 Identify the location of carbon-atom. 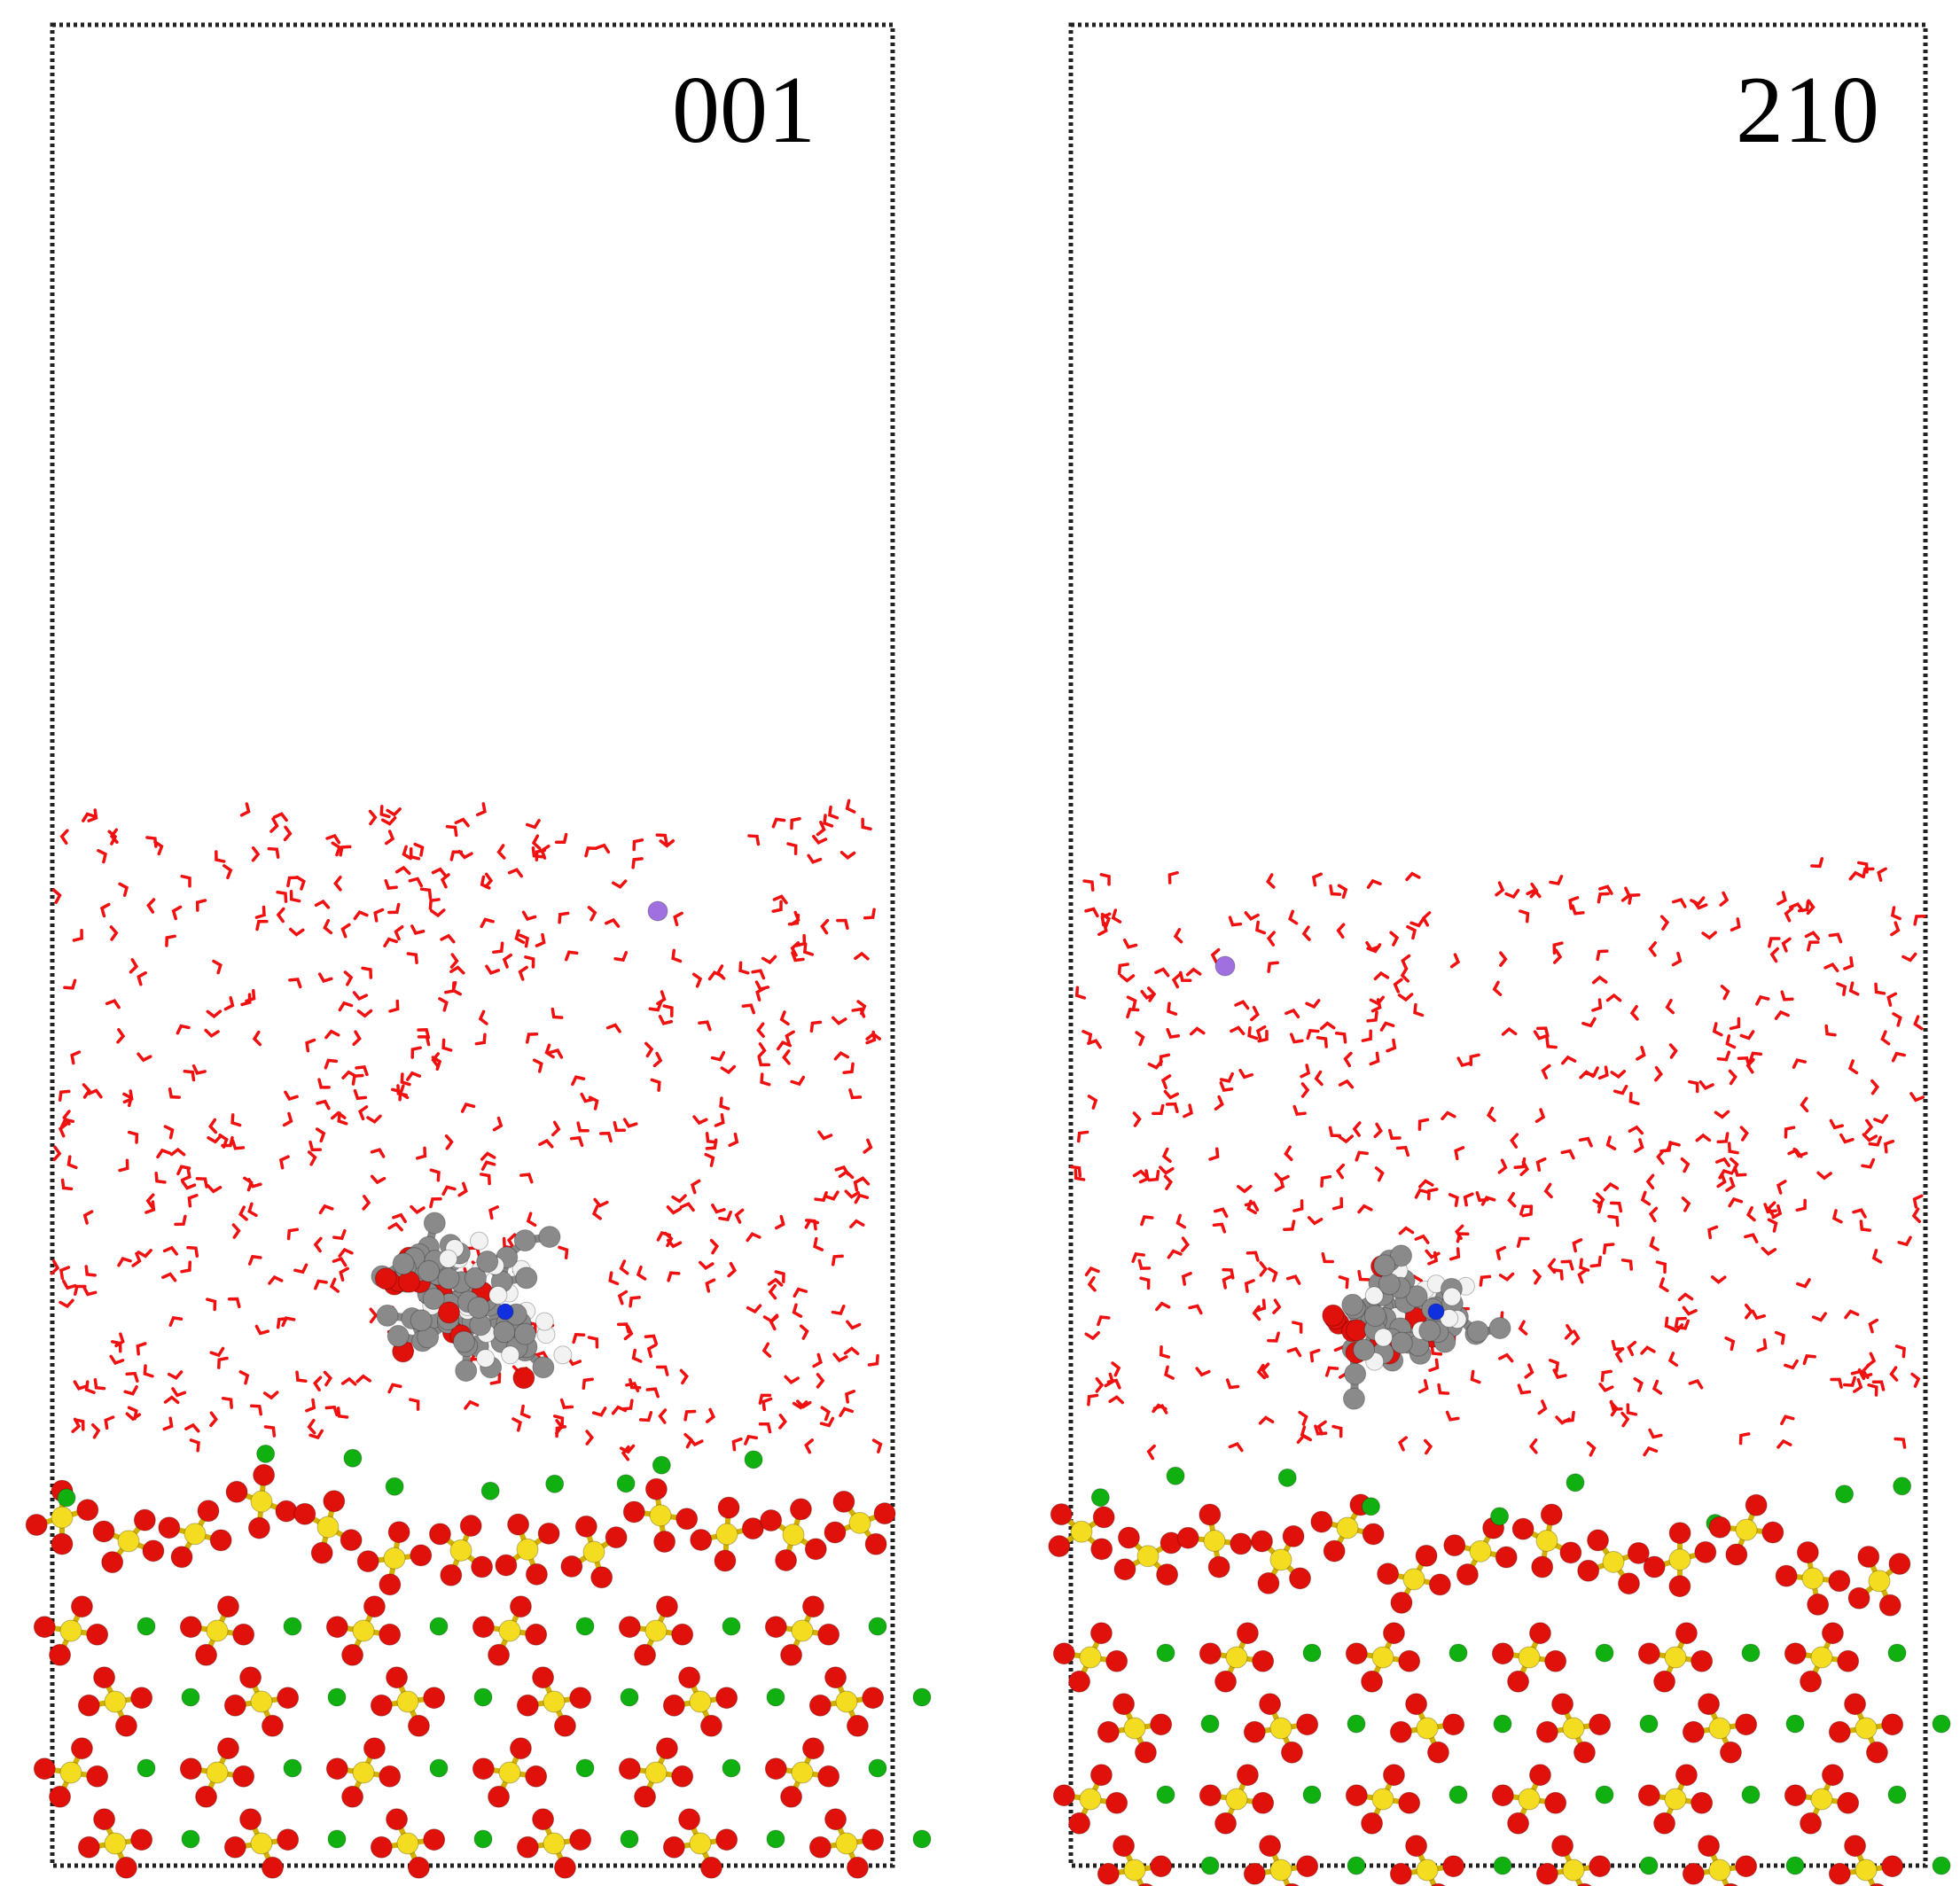
(421, 1320).